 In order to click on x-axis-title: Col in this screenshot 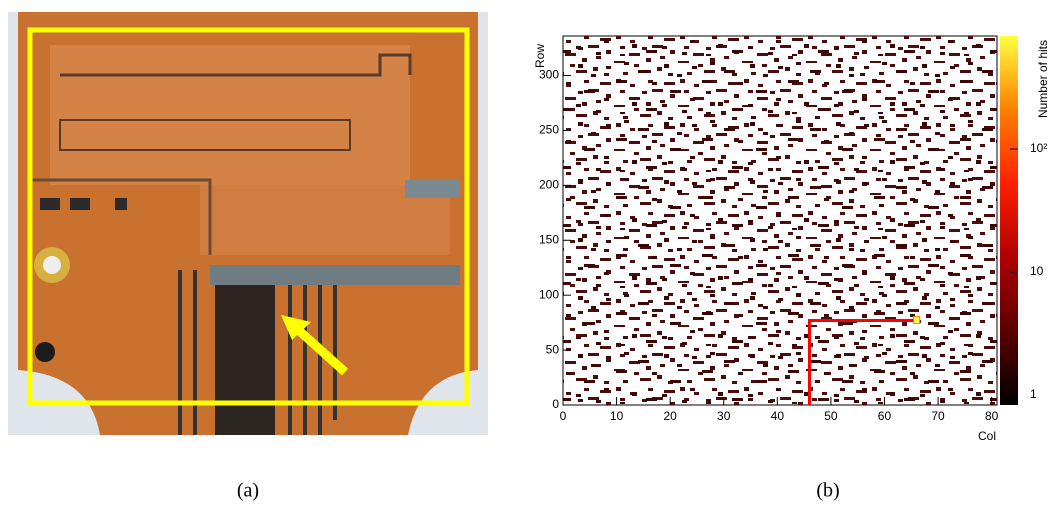, I will do `click(987, 436)`.